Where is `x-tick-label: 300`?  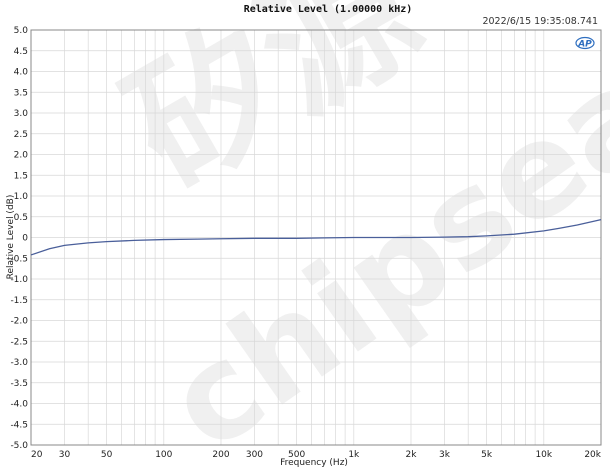
x-tick-label: 300 is located at coordinates (254, 455).